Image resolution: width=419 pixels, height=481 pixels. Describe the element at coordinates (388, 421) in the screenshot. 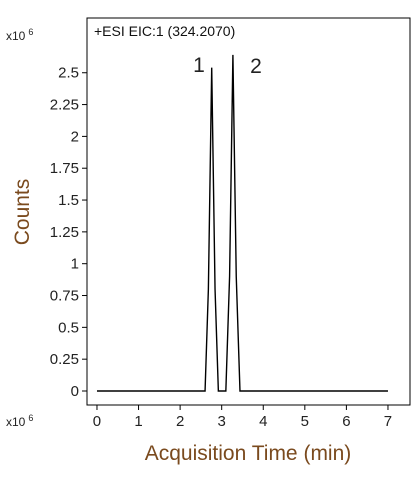

I see `x-tick-label: 7` at that location.